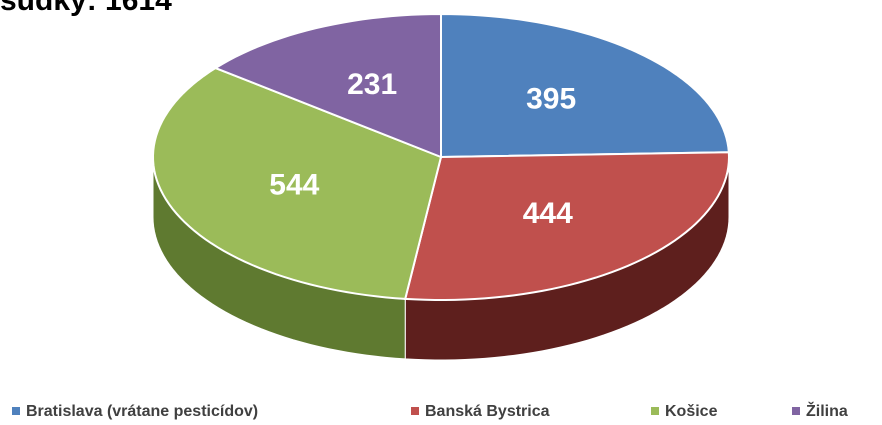 The image size is (882, 425). I want to click on chart-title: sudky: 1614, so click(86, 8).